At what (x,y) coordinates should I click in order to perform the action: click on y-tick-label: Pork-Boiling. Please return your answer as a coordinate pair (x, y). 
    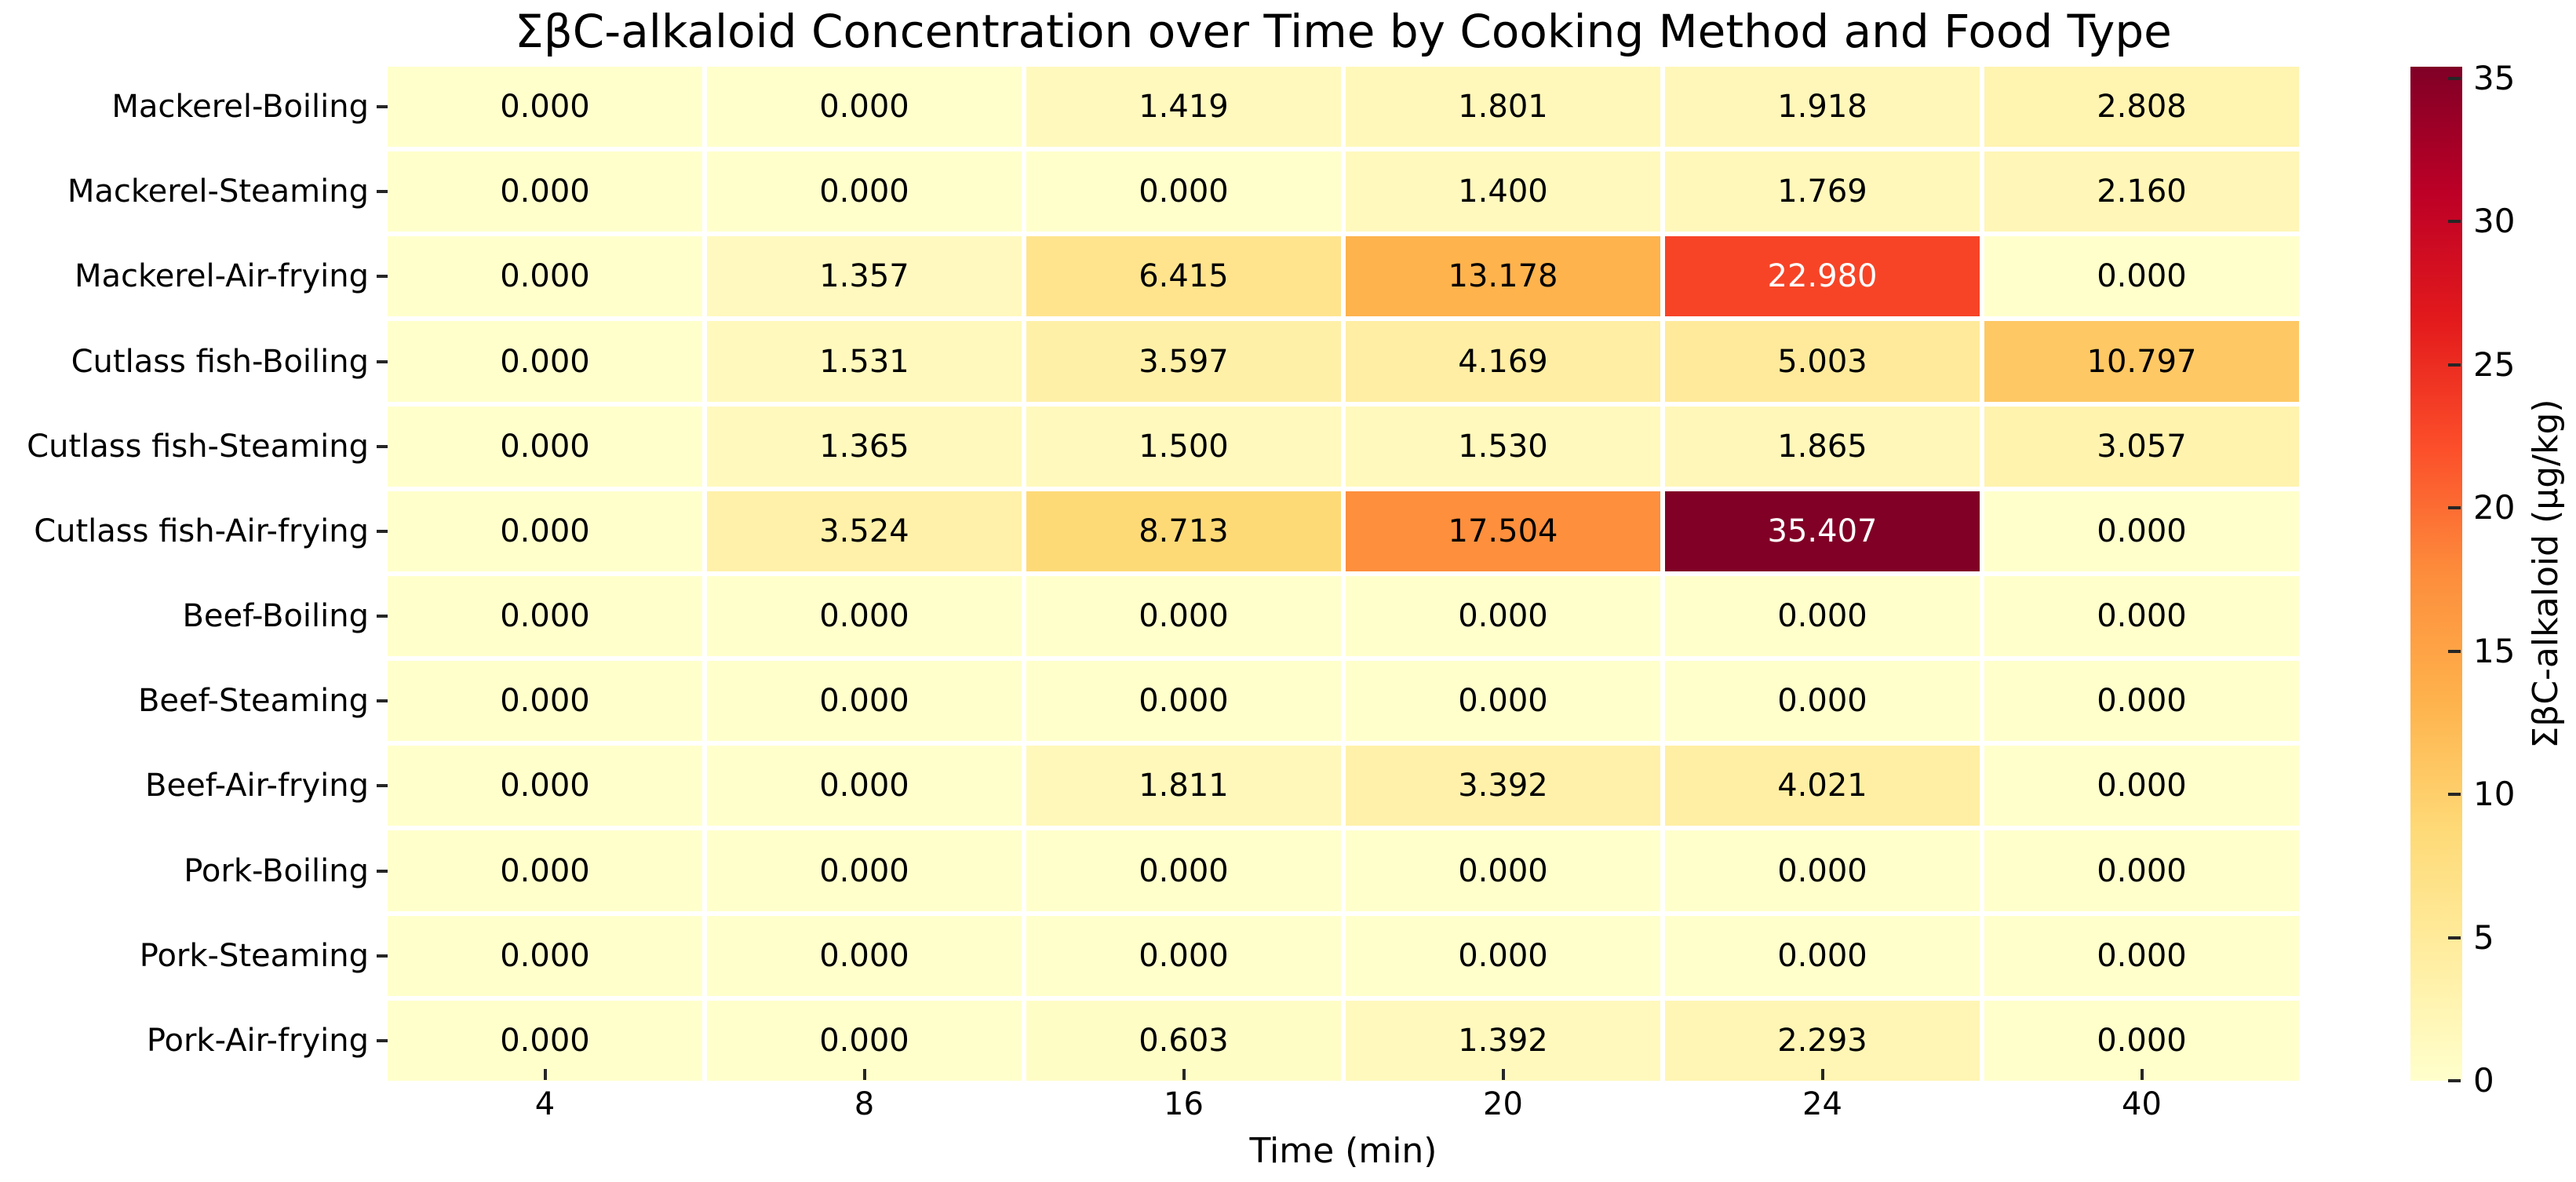
    Looking at the image, I should click on (276, 870).